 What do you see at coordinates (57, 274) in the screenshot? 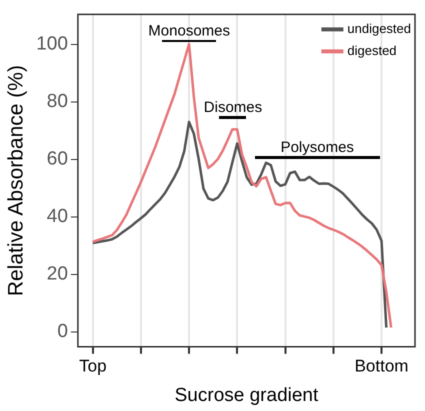
I see `y-tick-label: 20` at bounding box center [57, 274].